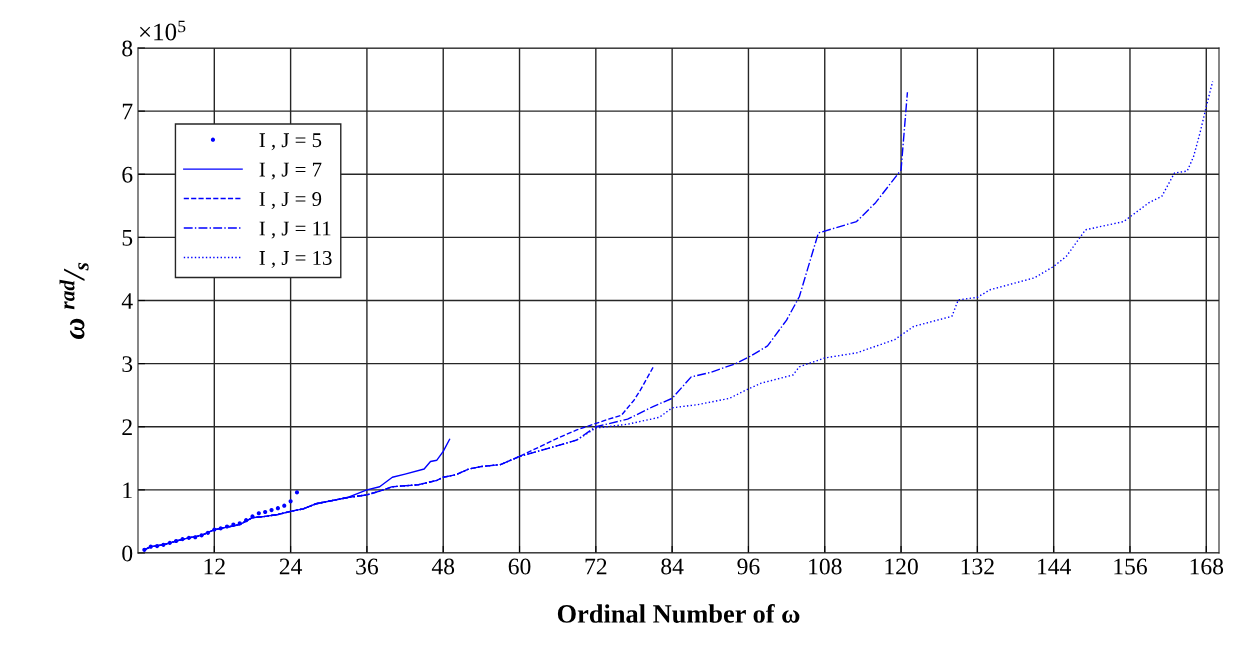  Describe the element at coordinates (127, 301) in the screenshot. I see `y-tick-label: 4` at that location.